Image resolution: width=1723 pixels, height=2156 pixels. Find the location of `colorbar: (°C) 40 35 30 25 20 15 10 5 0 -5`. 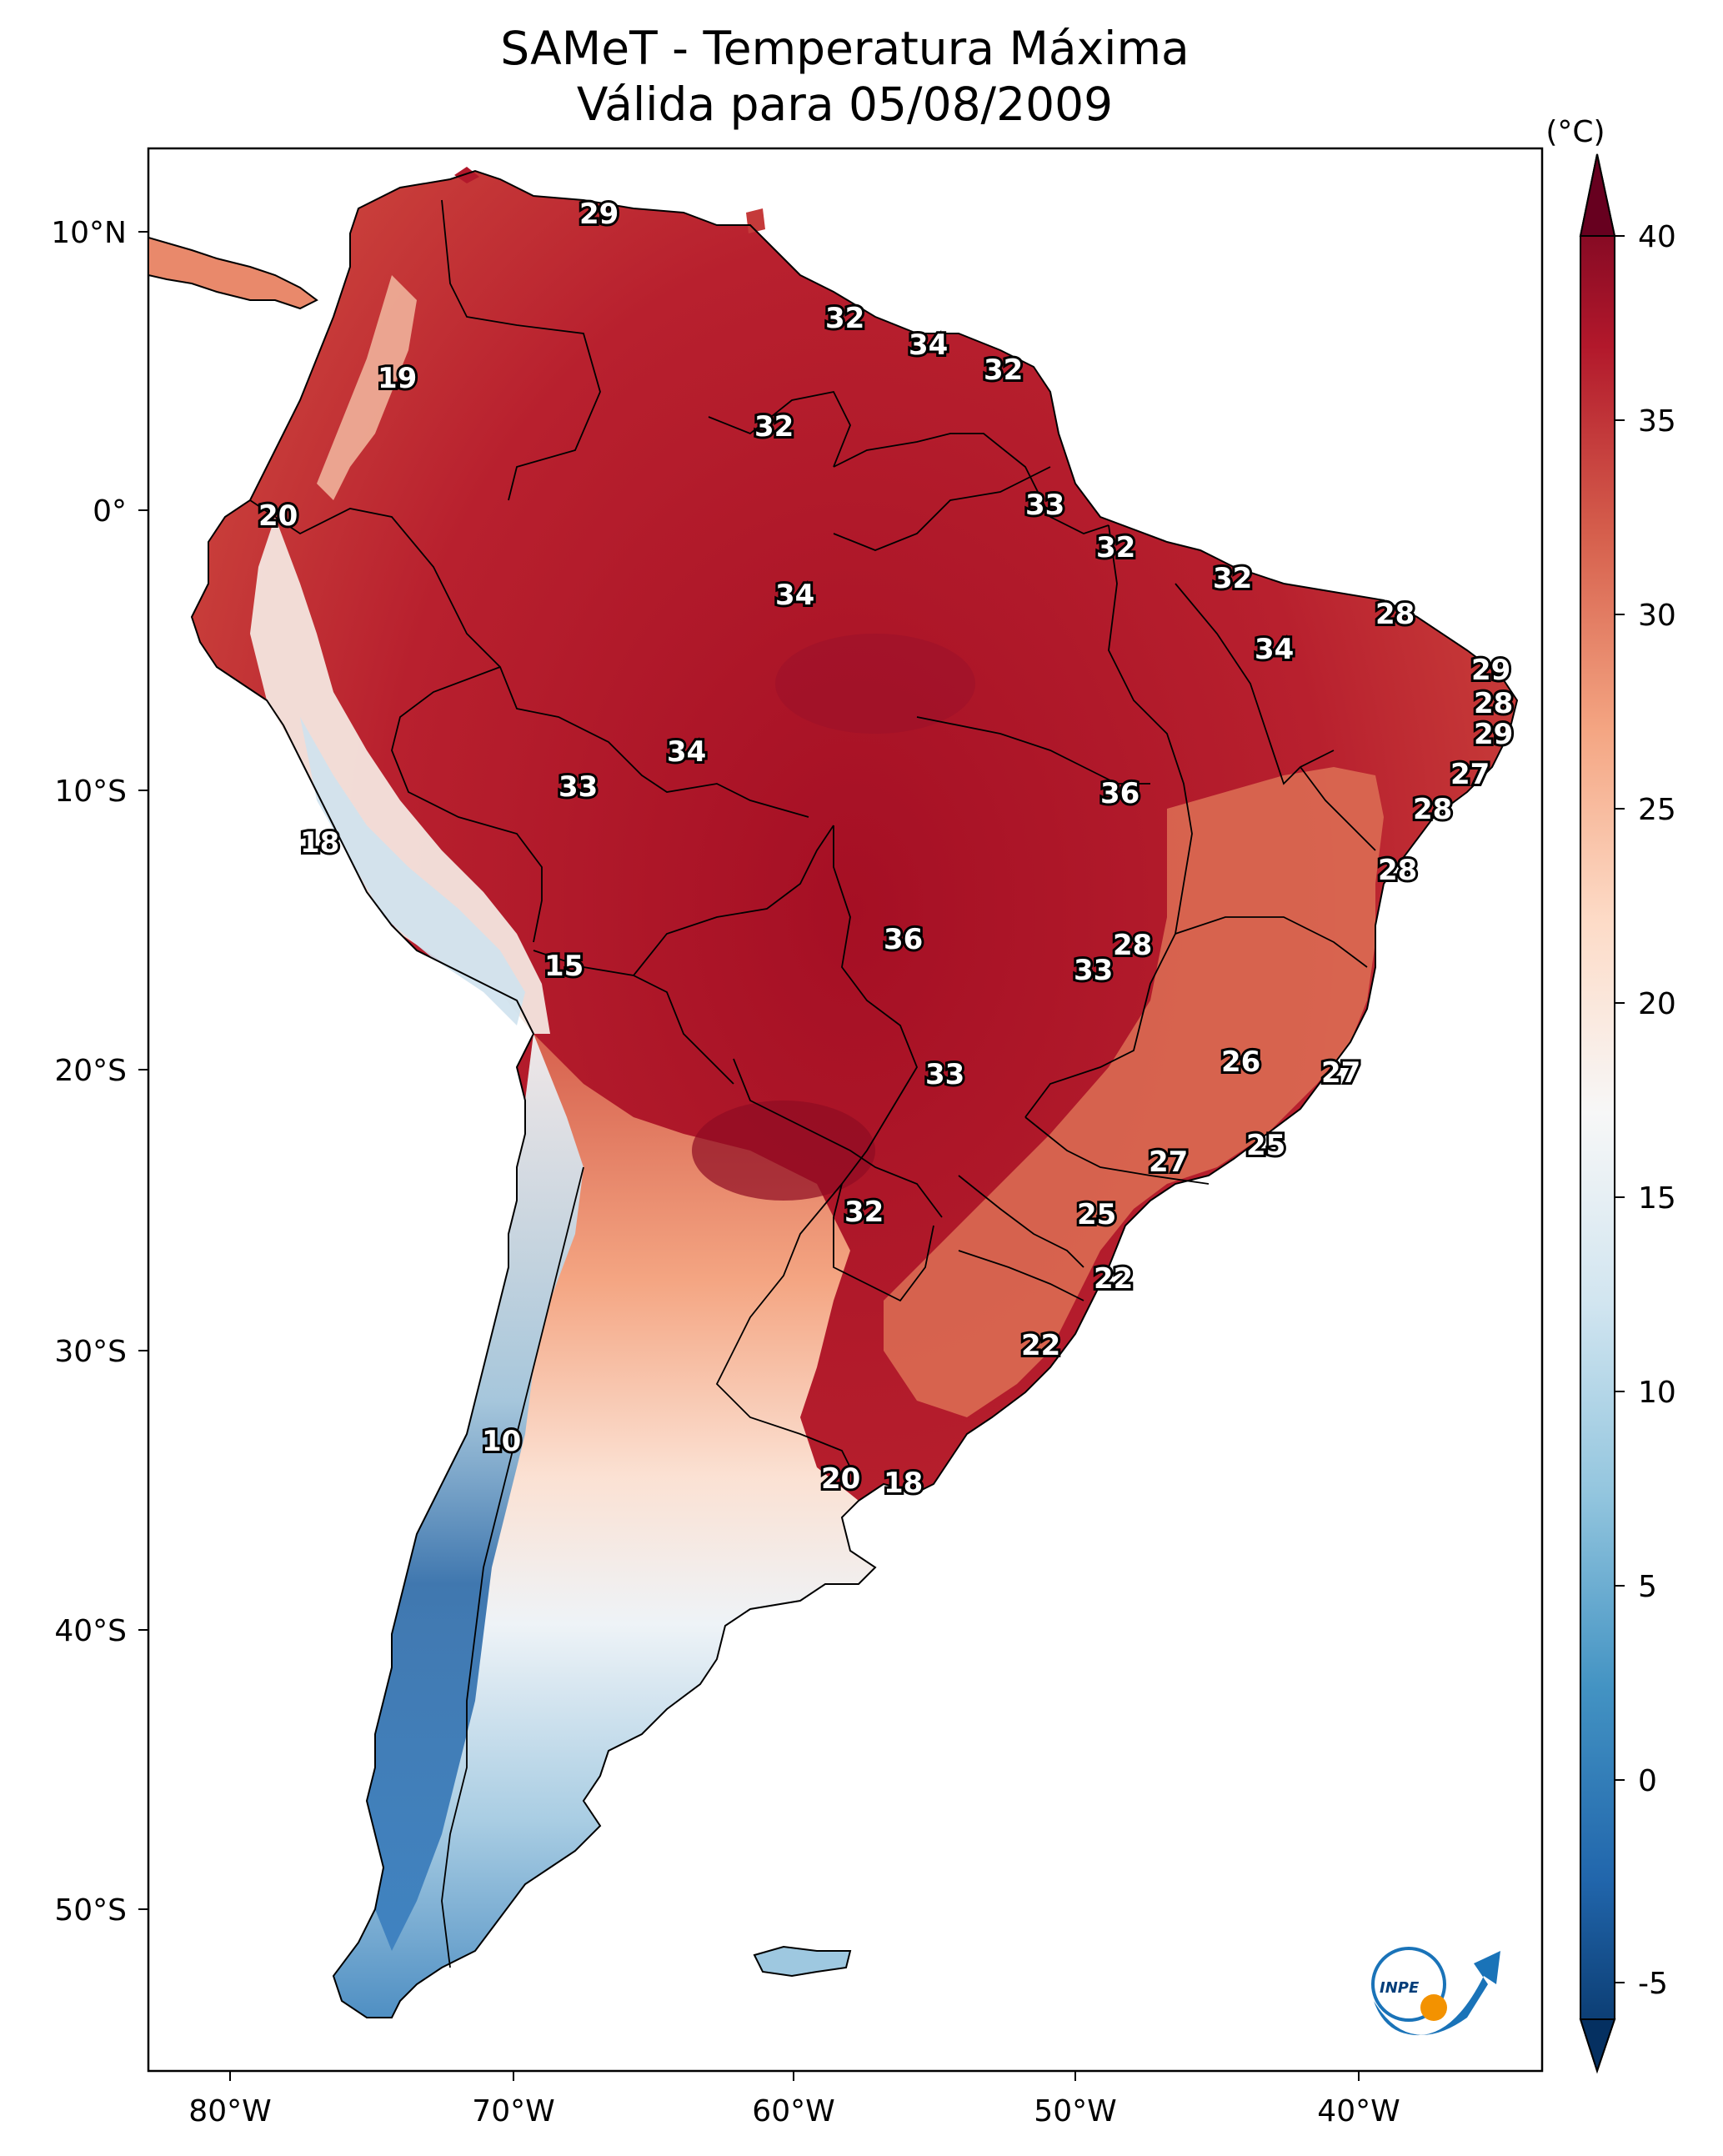

colorbar: (°C) 40 35 30 25 20 15 10 5 0 -5 is located at coordinates (1611, 1094).